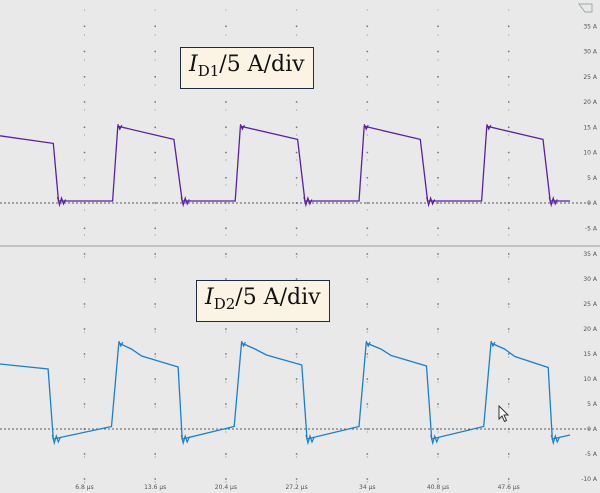  What do you see at coordinates (296, 487) in the screenshot?
I see `x-tick-label: 27.2 µs` at bounding box center [296, 487].